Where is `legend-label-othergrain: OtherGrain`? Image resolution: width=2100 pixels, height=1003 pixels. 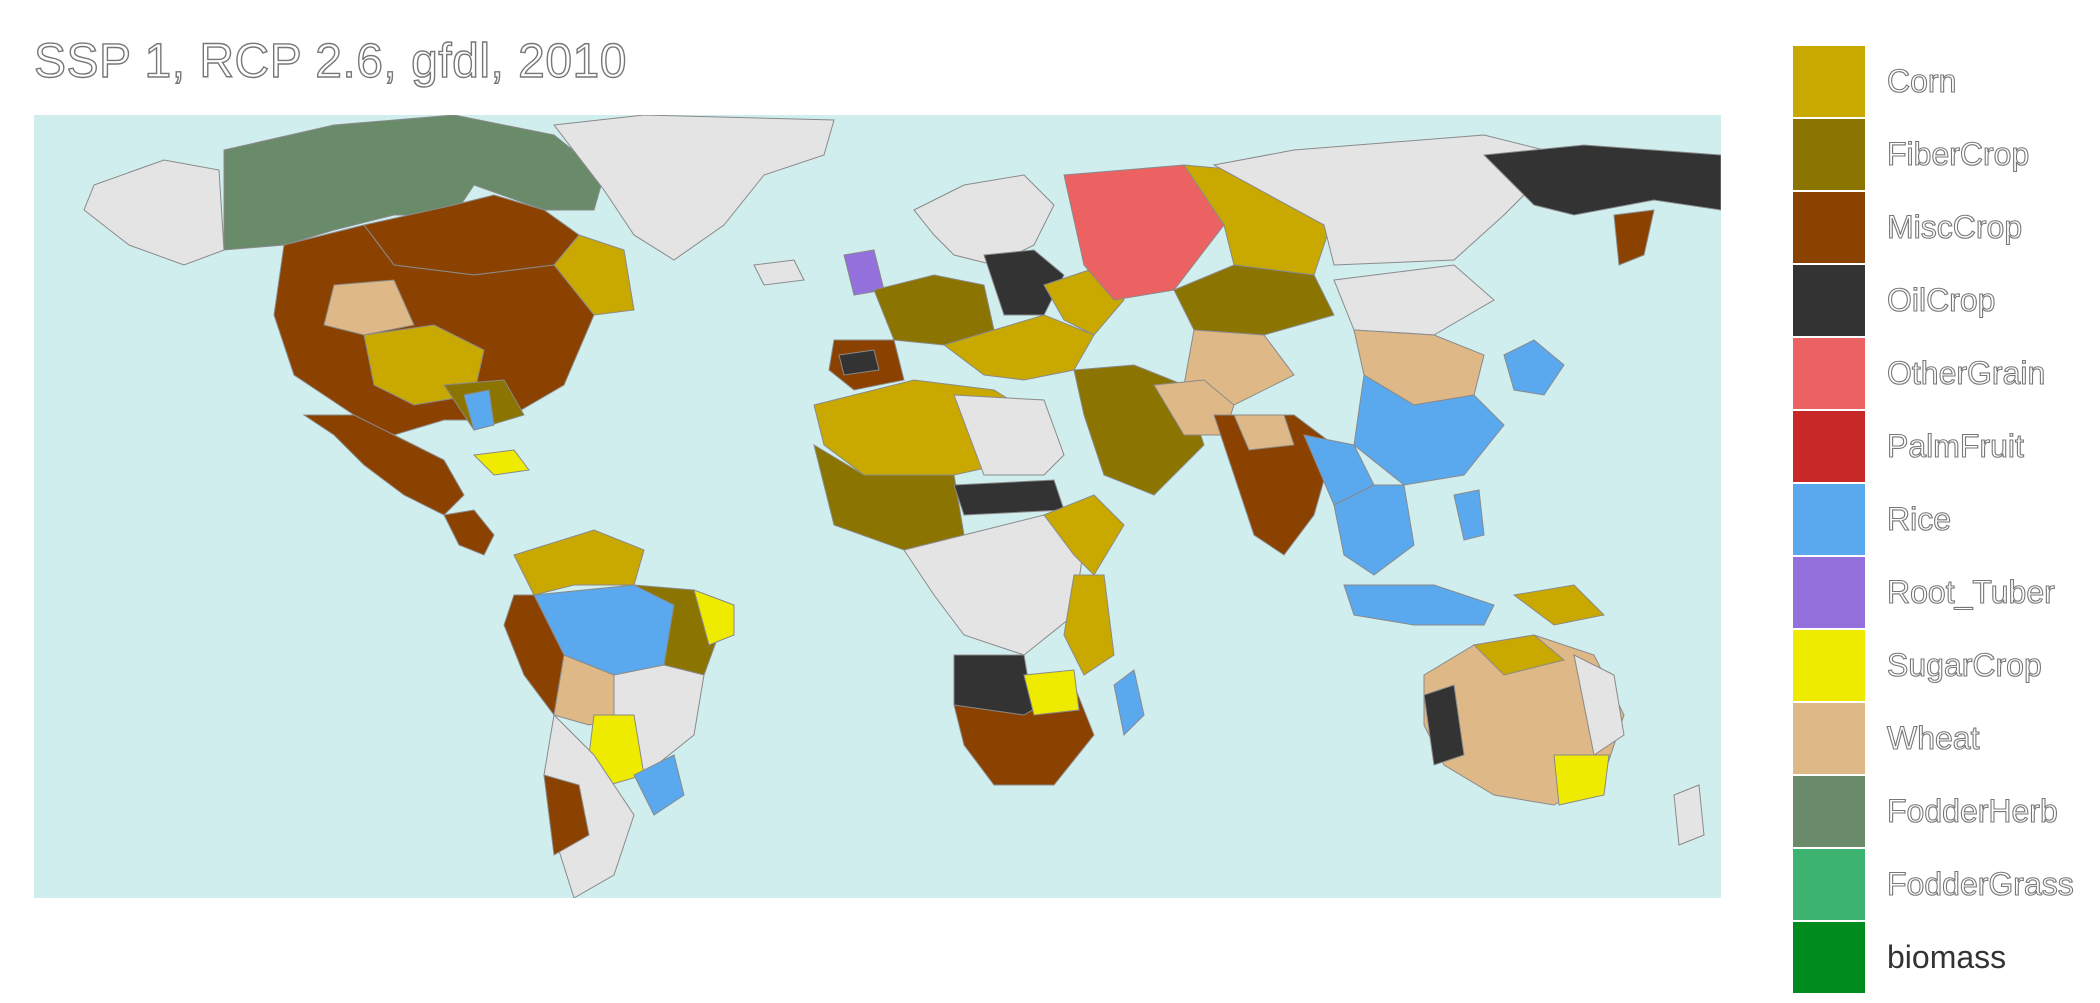
legend-label-othergrain: OtherGrain is located at coordinates (1966, 372).